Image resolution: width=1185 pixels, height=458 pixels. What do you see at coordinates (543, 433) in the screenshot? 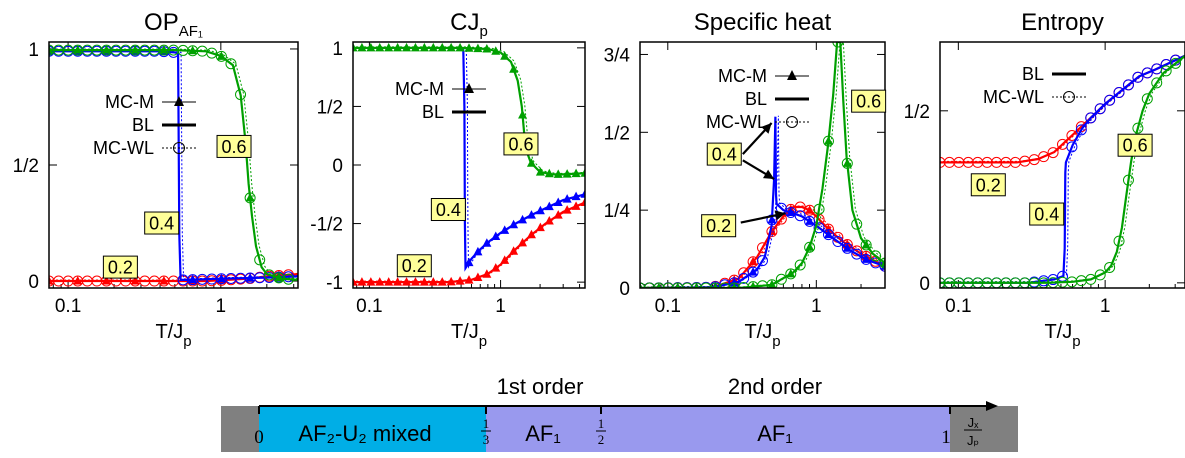
I see `af1-left-label: AF₁` at bounding box center [543, 433].